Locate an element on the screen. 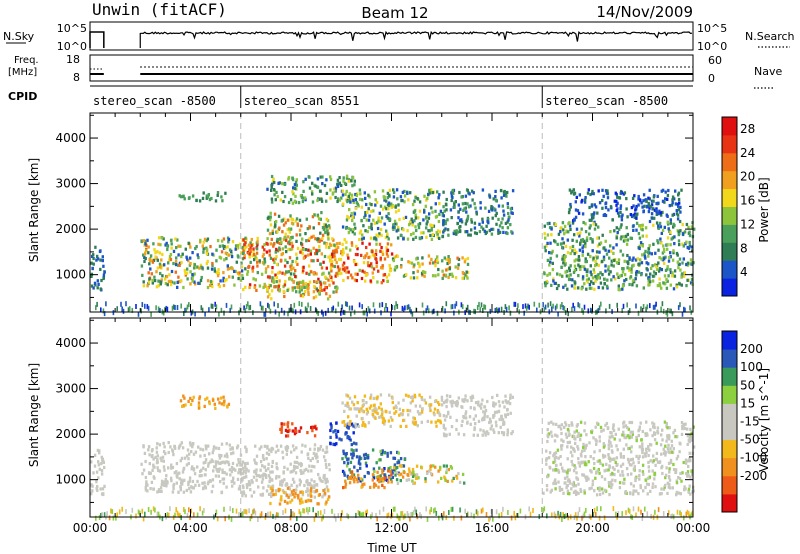 The height and width of the screenshot is (554, 800). x-tick-label: 08:00 is located at coordinates (291, 528).